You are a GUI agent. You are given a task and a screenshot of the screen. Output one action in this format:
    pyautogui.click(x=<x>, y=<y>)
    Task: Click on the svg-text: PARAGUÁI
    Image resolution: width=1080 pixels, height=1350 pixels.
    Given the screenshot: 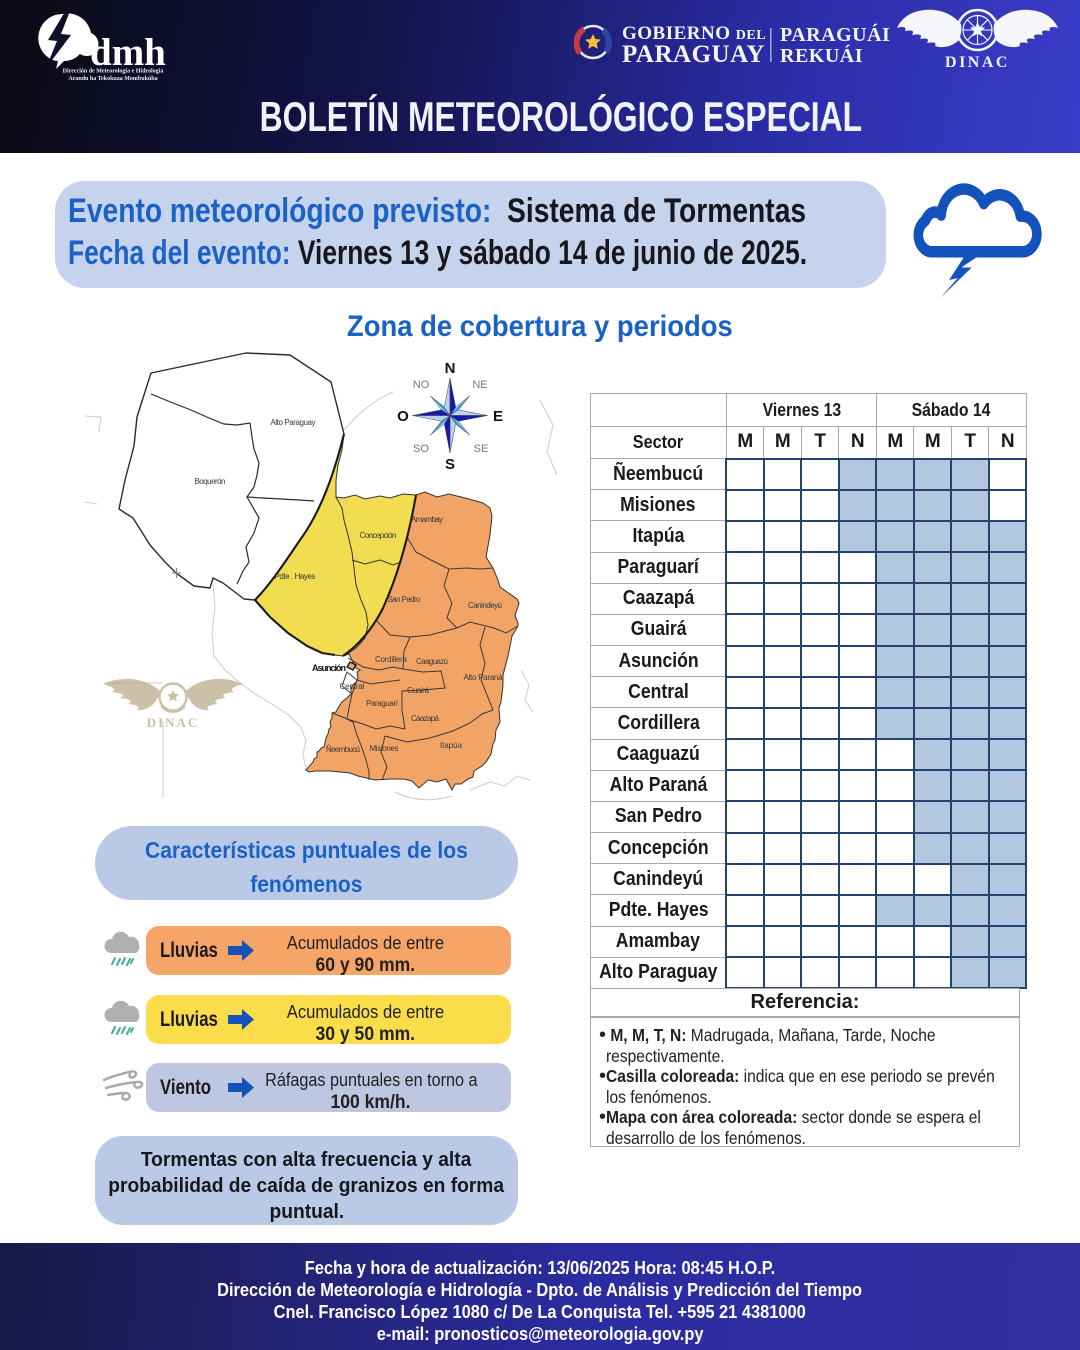 What is the action you would take?
    pyautogui.click(x=835, y=34)
    